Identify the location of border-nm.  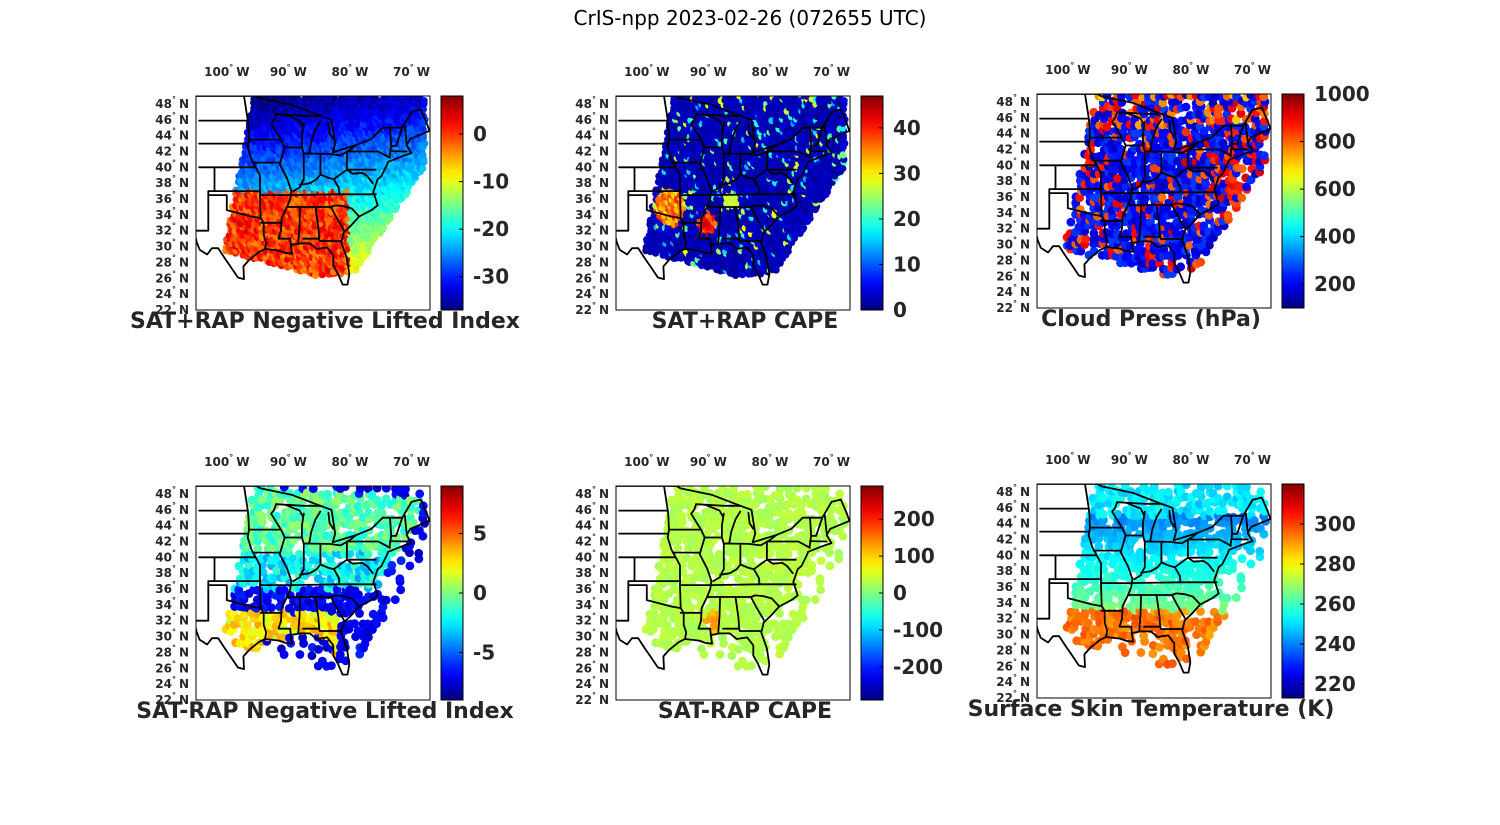
(203, 213).